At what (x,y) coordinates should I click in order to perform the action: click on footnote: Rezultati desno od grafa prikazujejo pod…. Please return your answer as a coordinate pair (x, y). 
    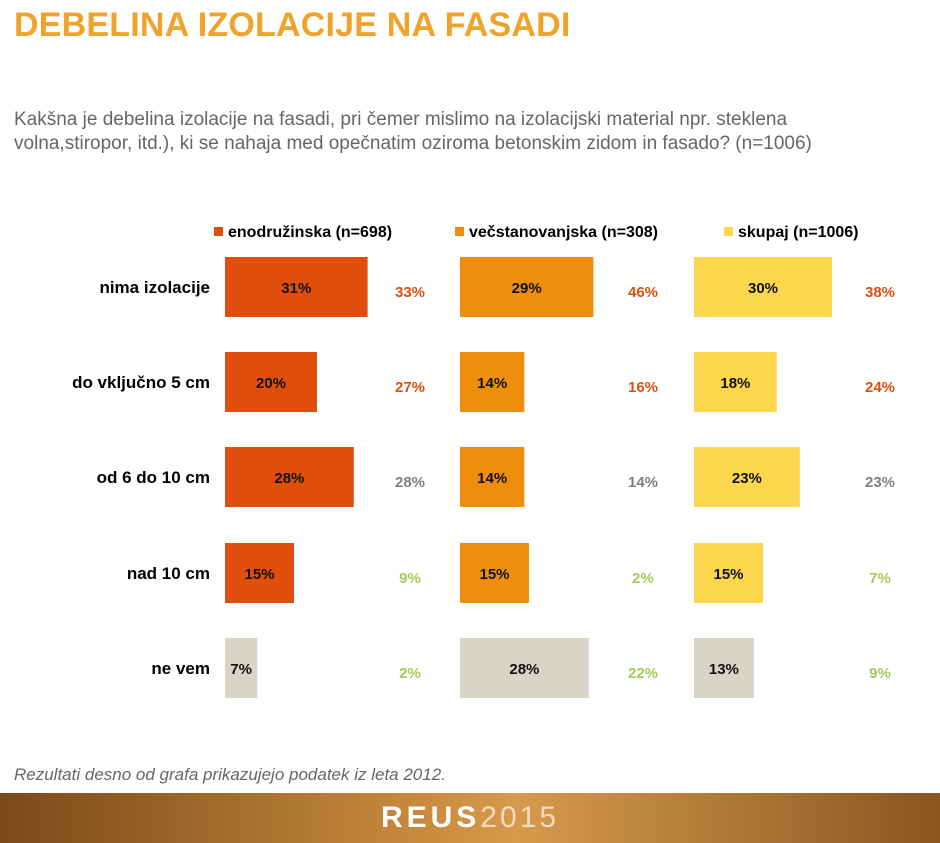
    Looking at the image, I should click on (230, 774).